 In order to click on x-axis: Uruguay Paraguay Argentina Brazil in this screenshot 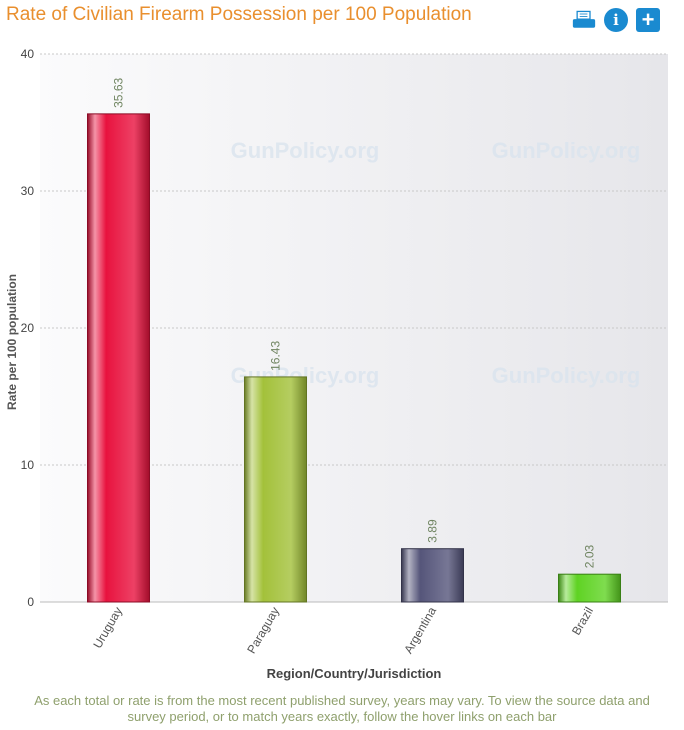, I will do `click(343, 630)`.